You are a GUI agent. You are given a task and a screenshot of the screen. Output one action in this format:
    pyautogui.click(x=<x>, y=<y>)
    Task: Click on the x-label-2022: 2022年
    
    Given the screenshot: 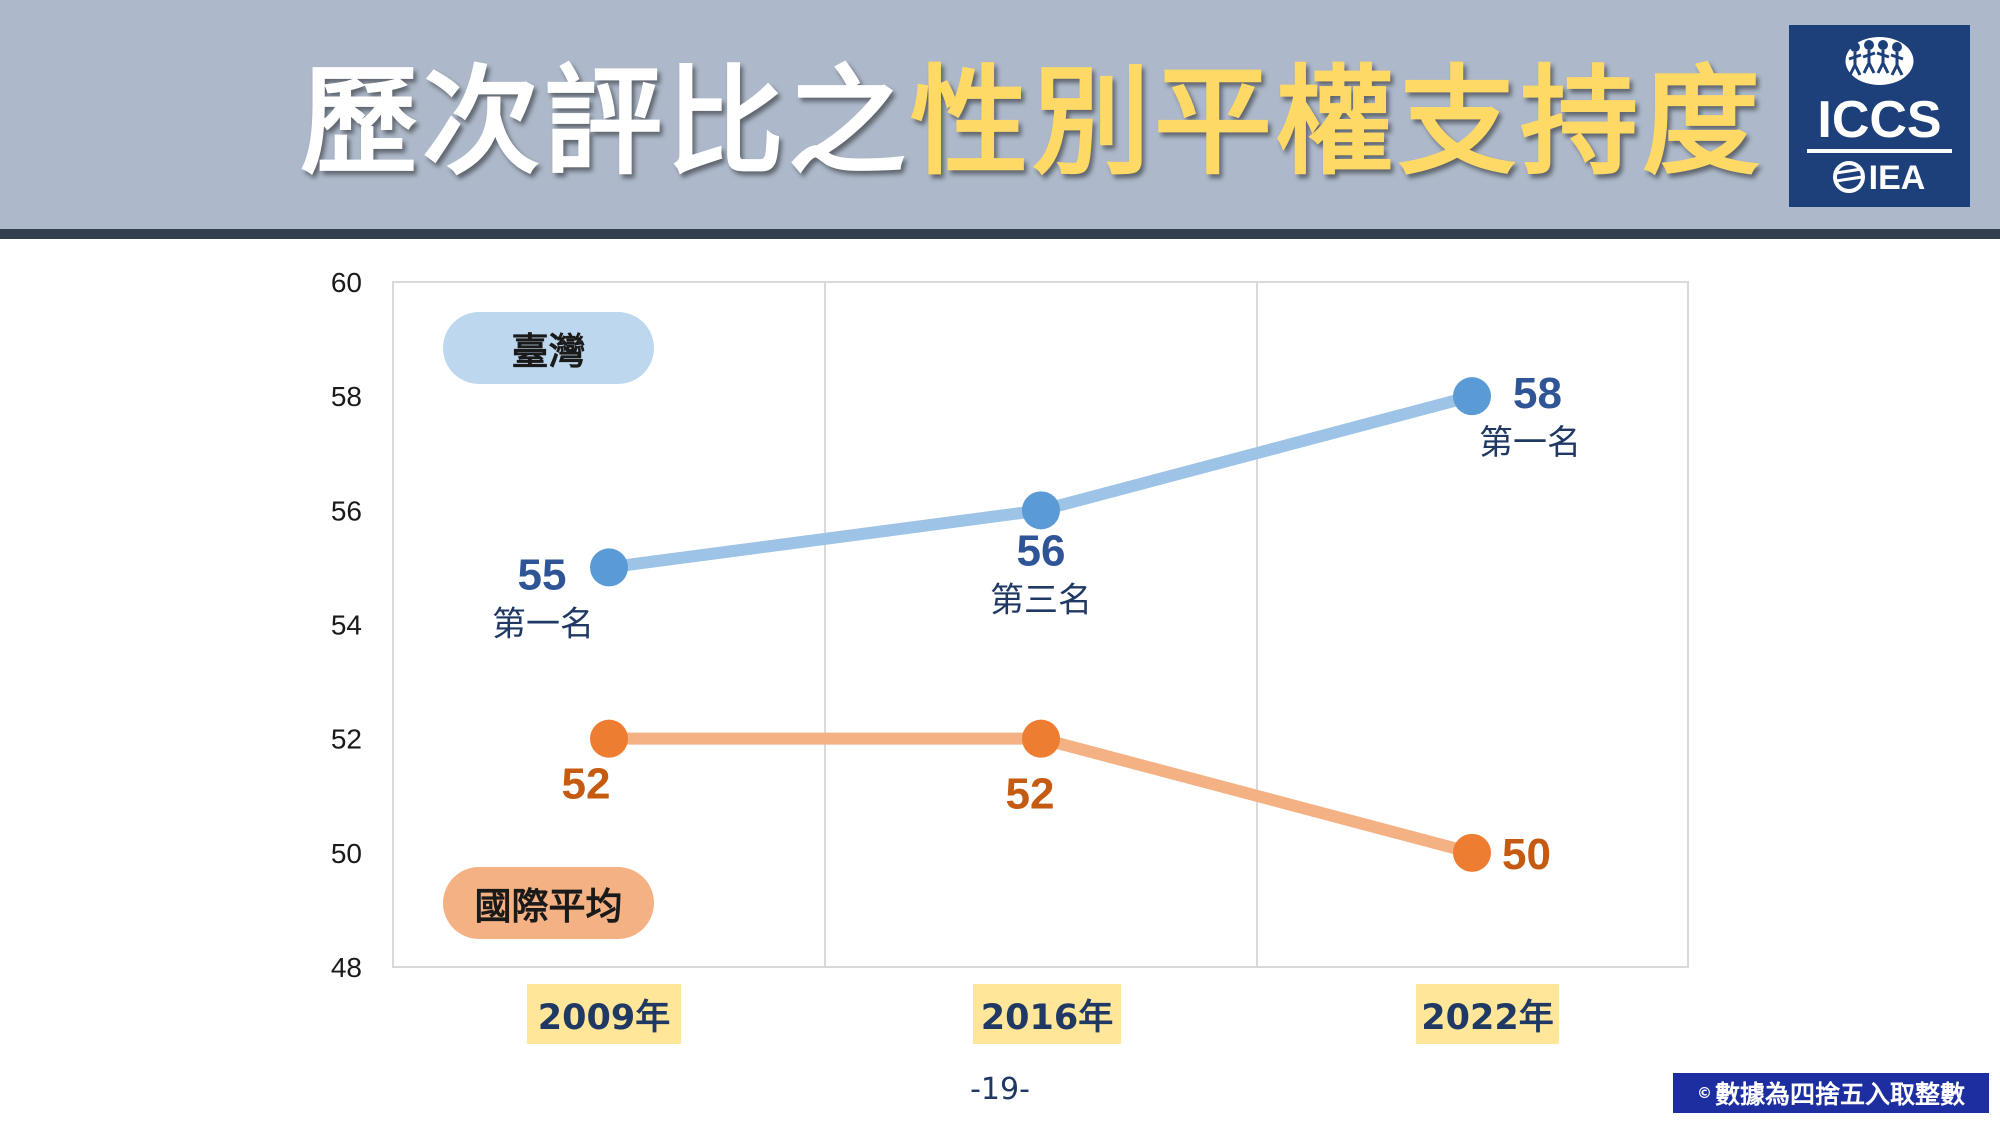 What is the action you would take?
    pyautogui.click(x=1487, y=1014)
    